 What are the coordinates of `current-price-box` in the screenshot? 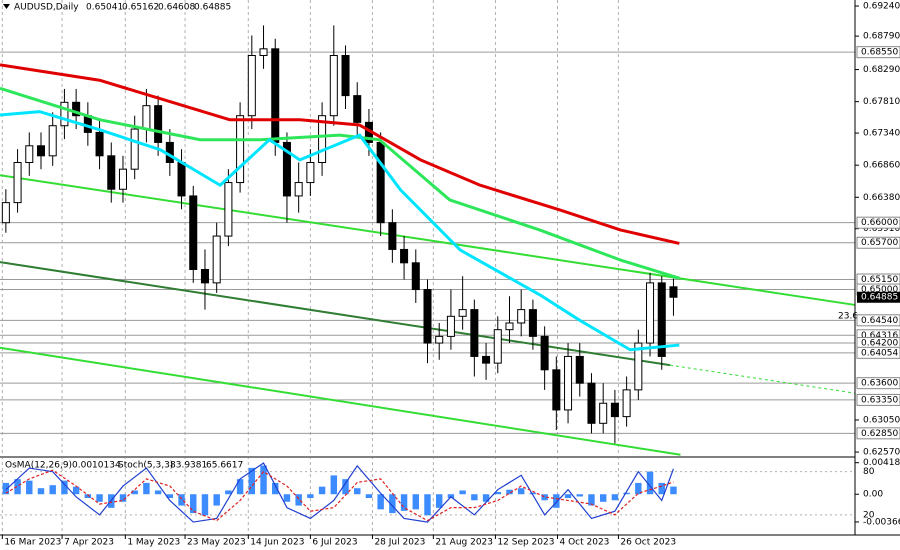 It's located at (878, 297).